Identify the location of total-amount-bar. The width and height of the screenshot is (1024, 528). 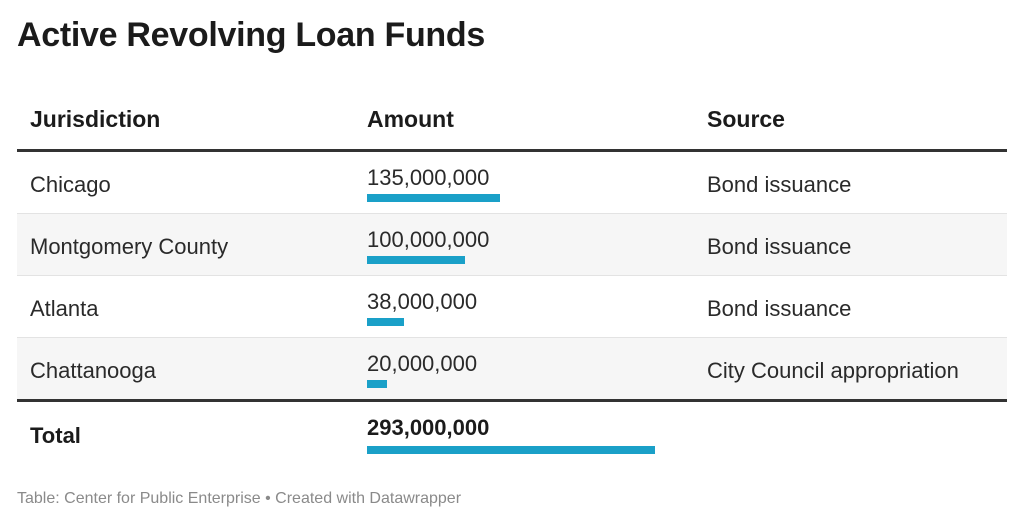
(511, 450).